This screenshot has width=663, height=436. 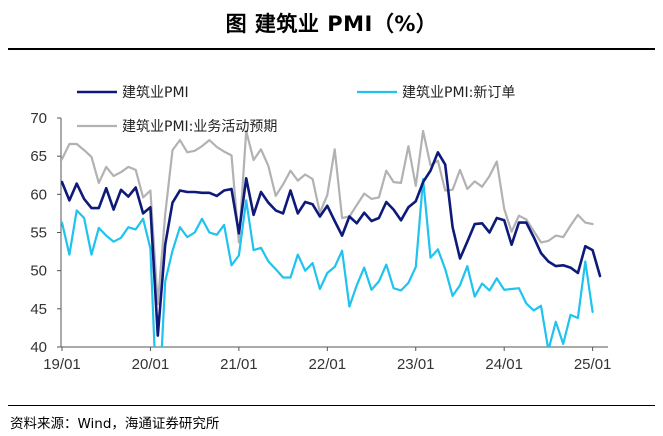 What do you see at coordinates (38, 347) in the screenshot?
I see `y-tick-label: 40` at bounding box center [38, 347].